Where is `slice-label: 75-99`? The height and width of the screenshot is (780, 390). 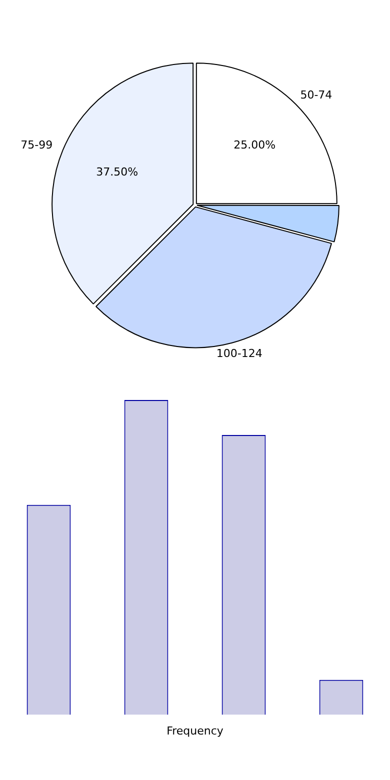 slice-label: 75-99 is located at coordinates (36, 145).